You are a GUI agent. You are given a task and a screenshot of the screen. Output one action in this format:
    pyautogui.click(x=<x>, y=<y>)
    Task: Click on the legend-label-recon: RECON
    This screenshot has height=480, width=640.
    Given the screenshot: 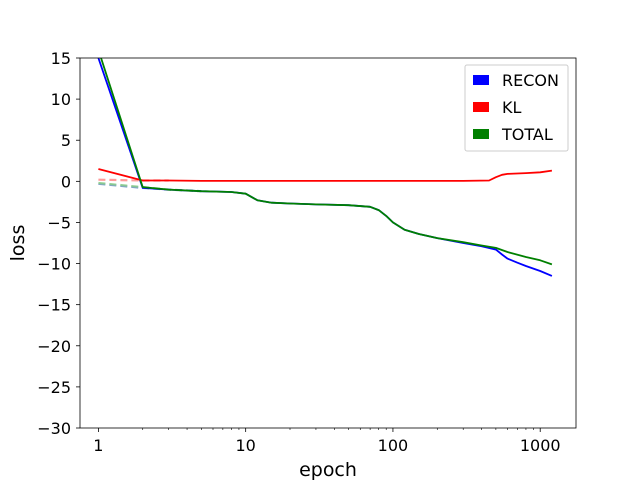 What is the action you would take?
    pyautogui.click(x=530, y=80)
    